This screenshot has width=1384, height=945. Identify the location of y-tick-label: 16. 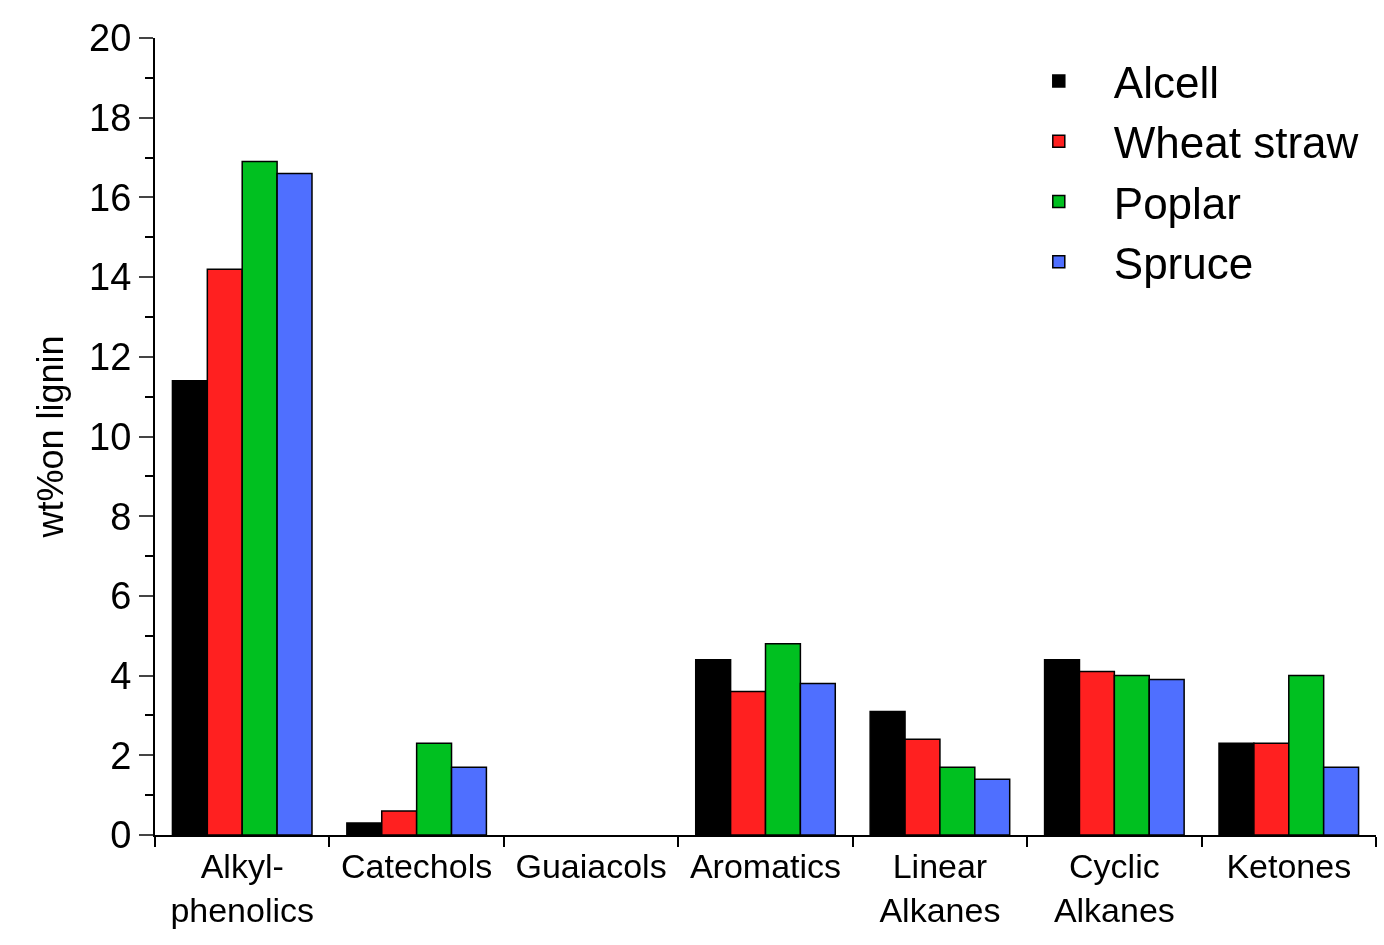
(110, 197).